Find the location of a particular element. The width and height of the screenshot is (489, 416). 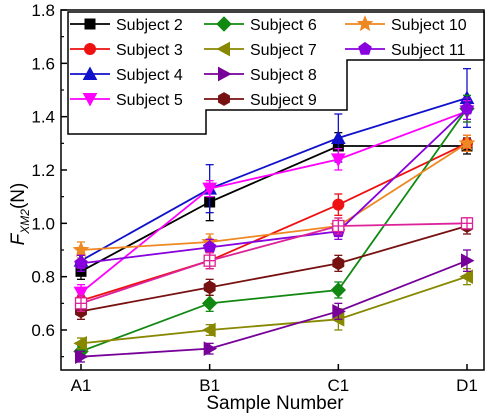

legend-item: Subject 8 is located at coordinates (260, 75).